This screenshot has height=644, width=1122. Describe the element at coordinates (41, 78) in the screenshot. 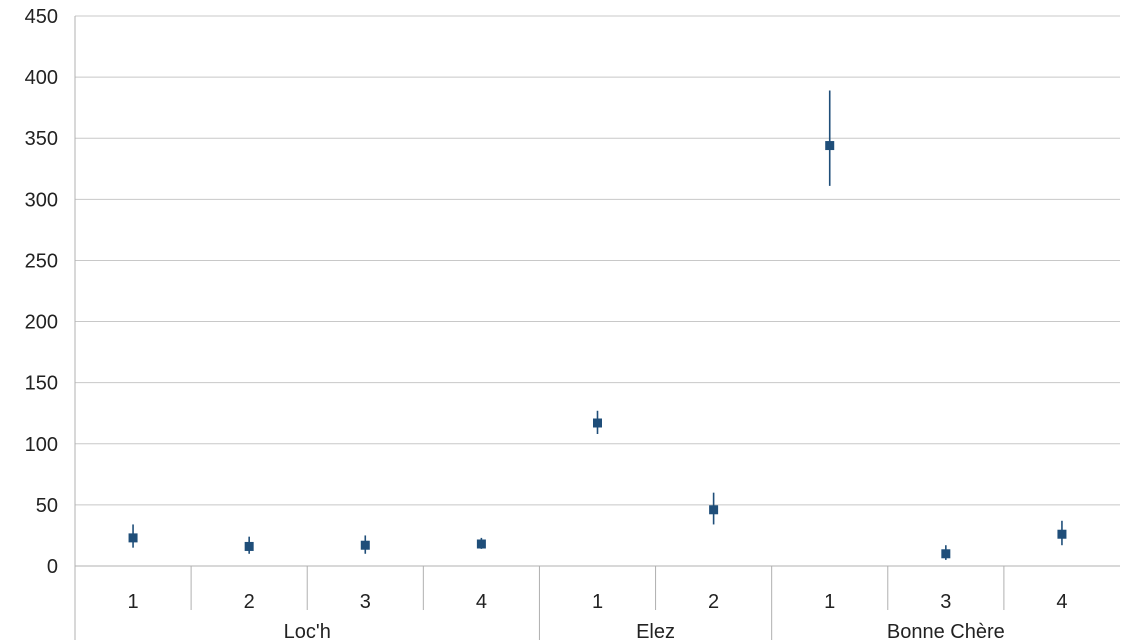

I see `y-tick-label: 400` at that location.